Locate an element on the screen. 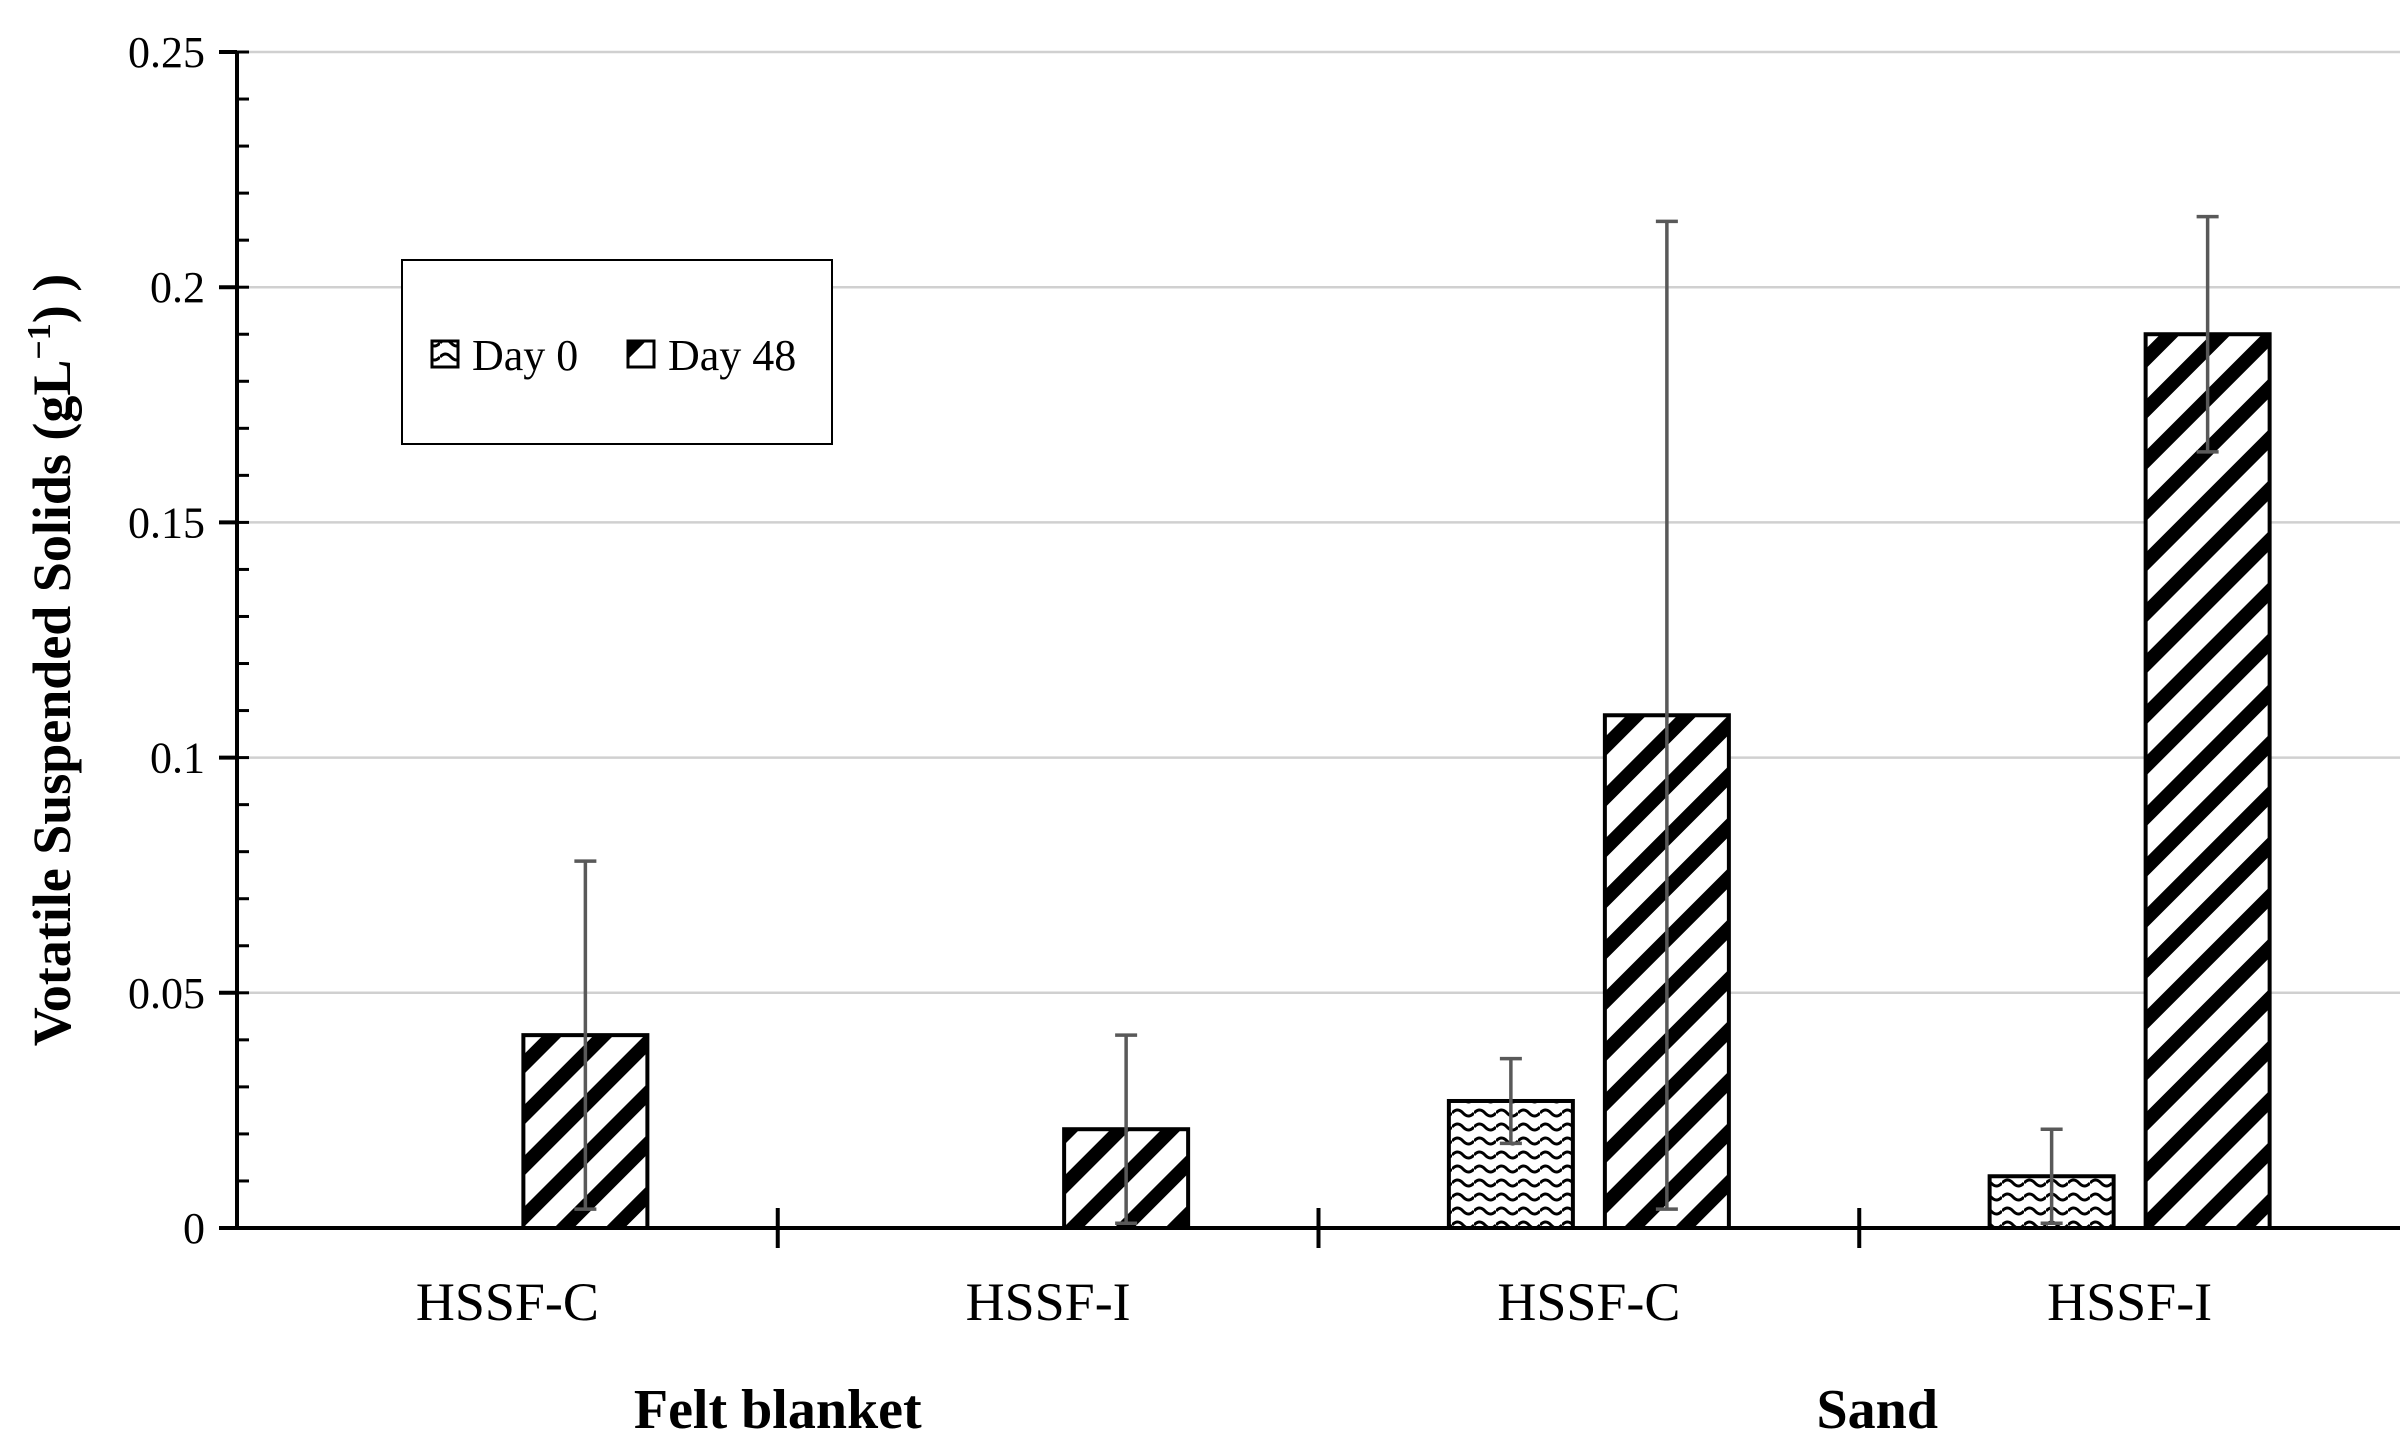  group-label-0: Felt blanket is located at coordinates (778, 1409).